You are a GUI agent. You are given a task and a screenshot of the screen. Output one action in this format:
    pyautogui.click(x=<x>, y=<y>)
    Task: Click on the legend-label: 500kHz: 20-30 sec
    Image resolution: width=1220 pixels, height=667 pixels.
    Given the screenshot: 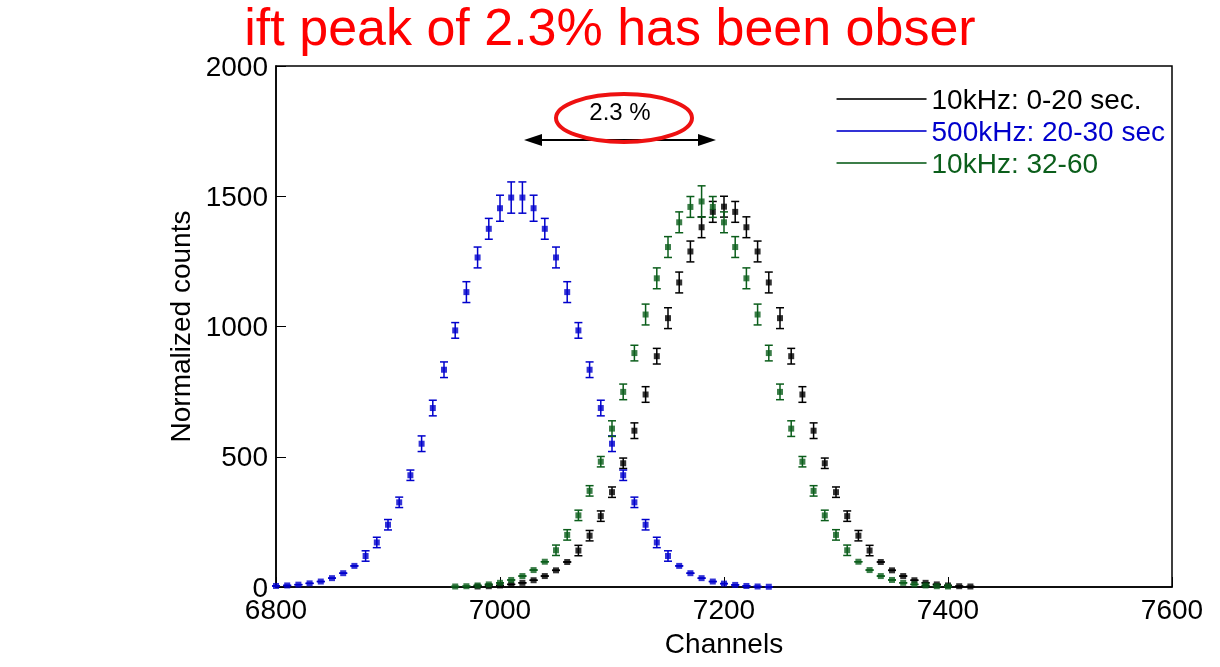 What is the action you would take?
    pyautogui.click(x=1048, y=131)
    